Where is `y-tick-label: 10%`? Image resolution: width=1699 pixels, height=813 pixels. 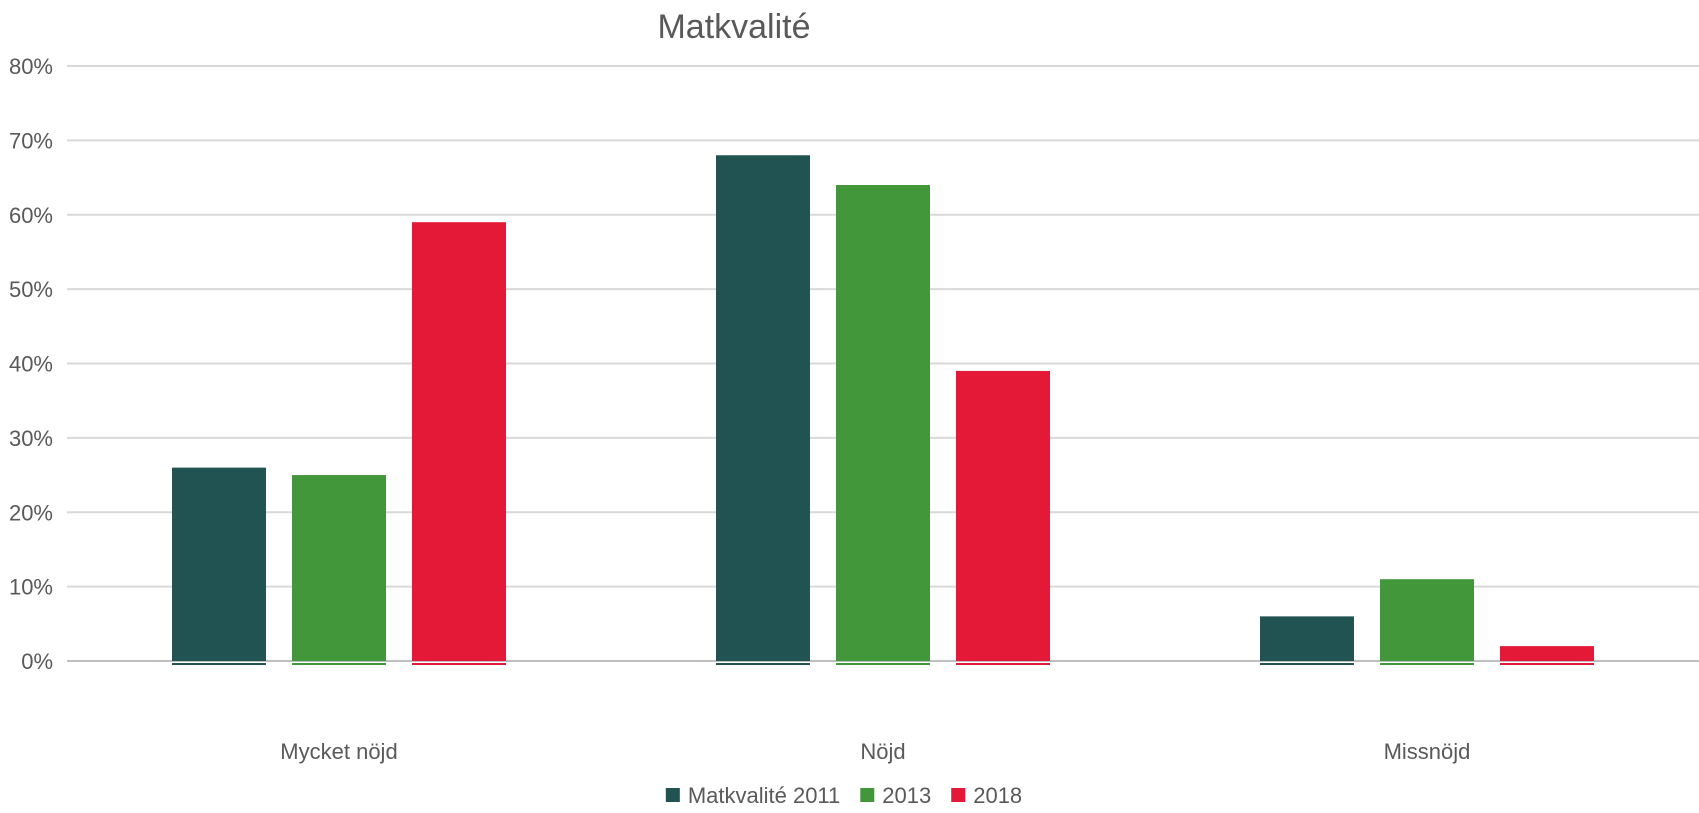
y-tick-label: 10% is located at coordinates (31, 587).